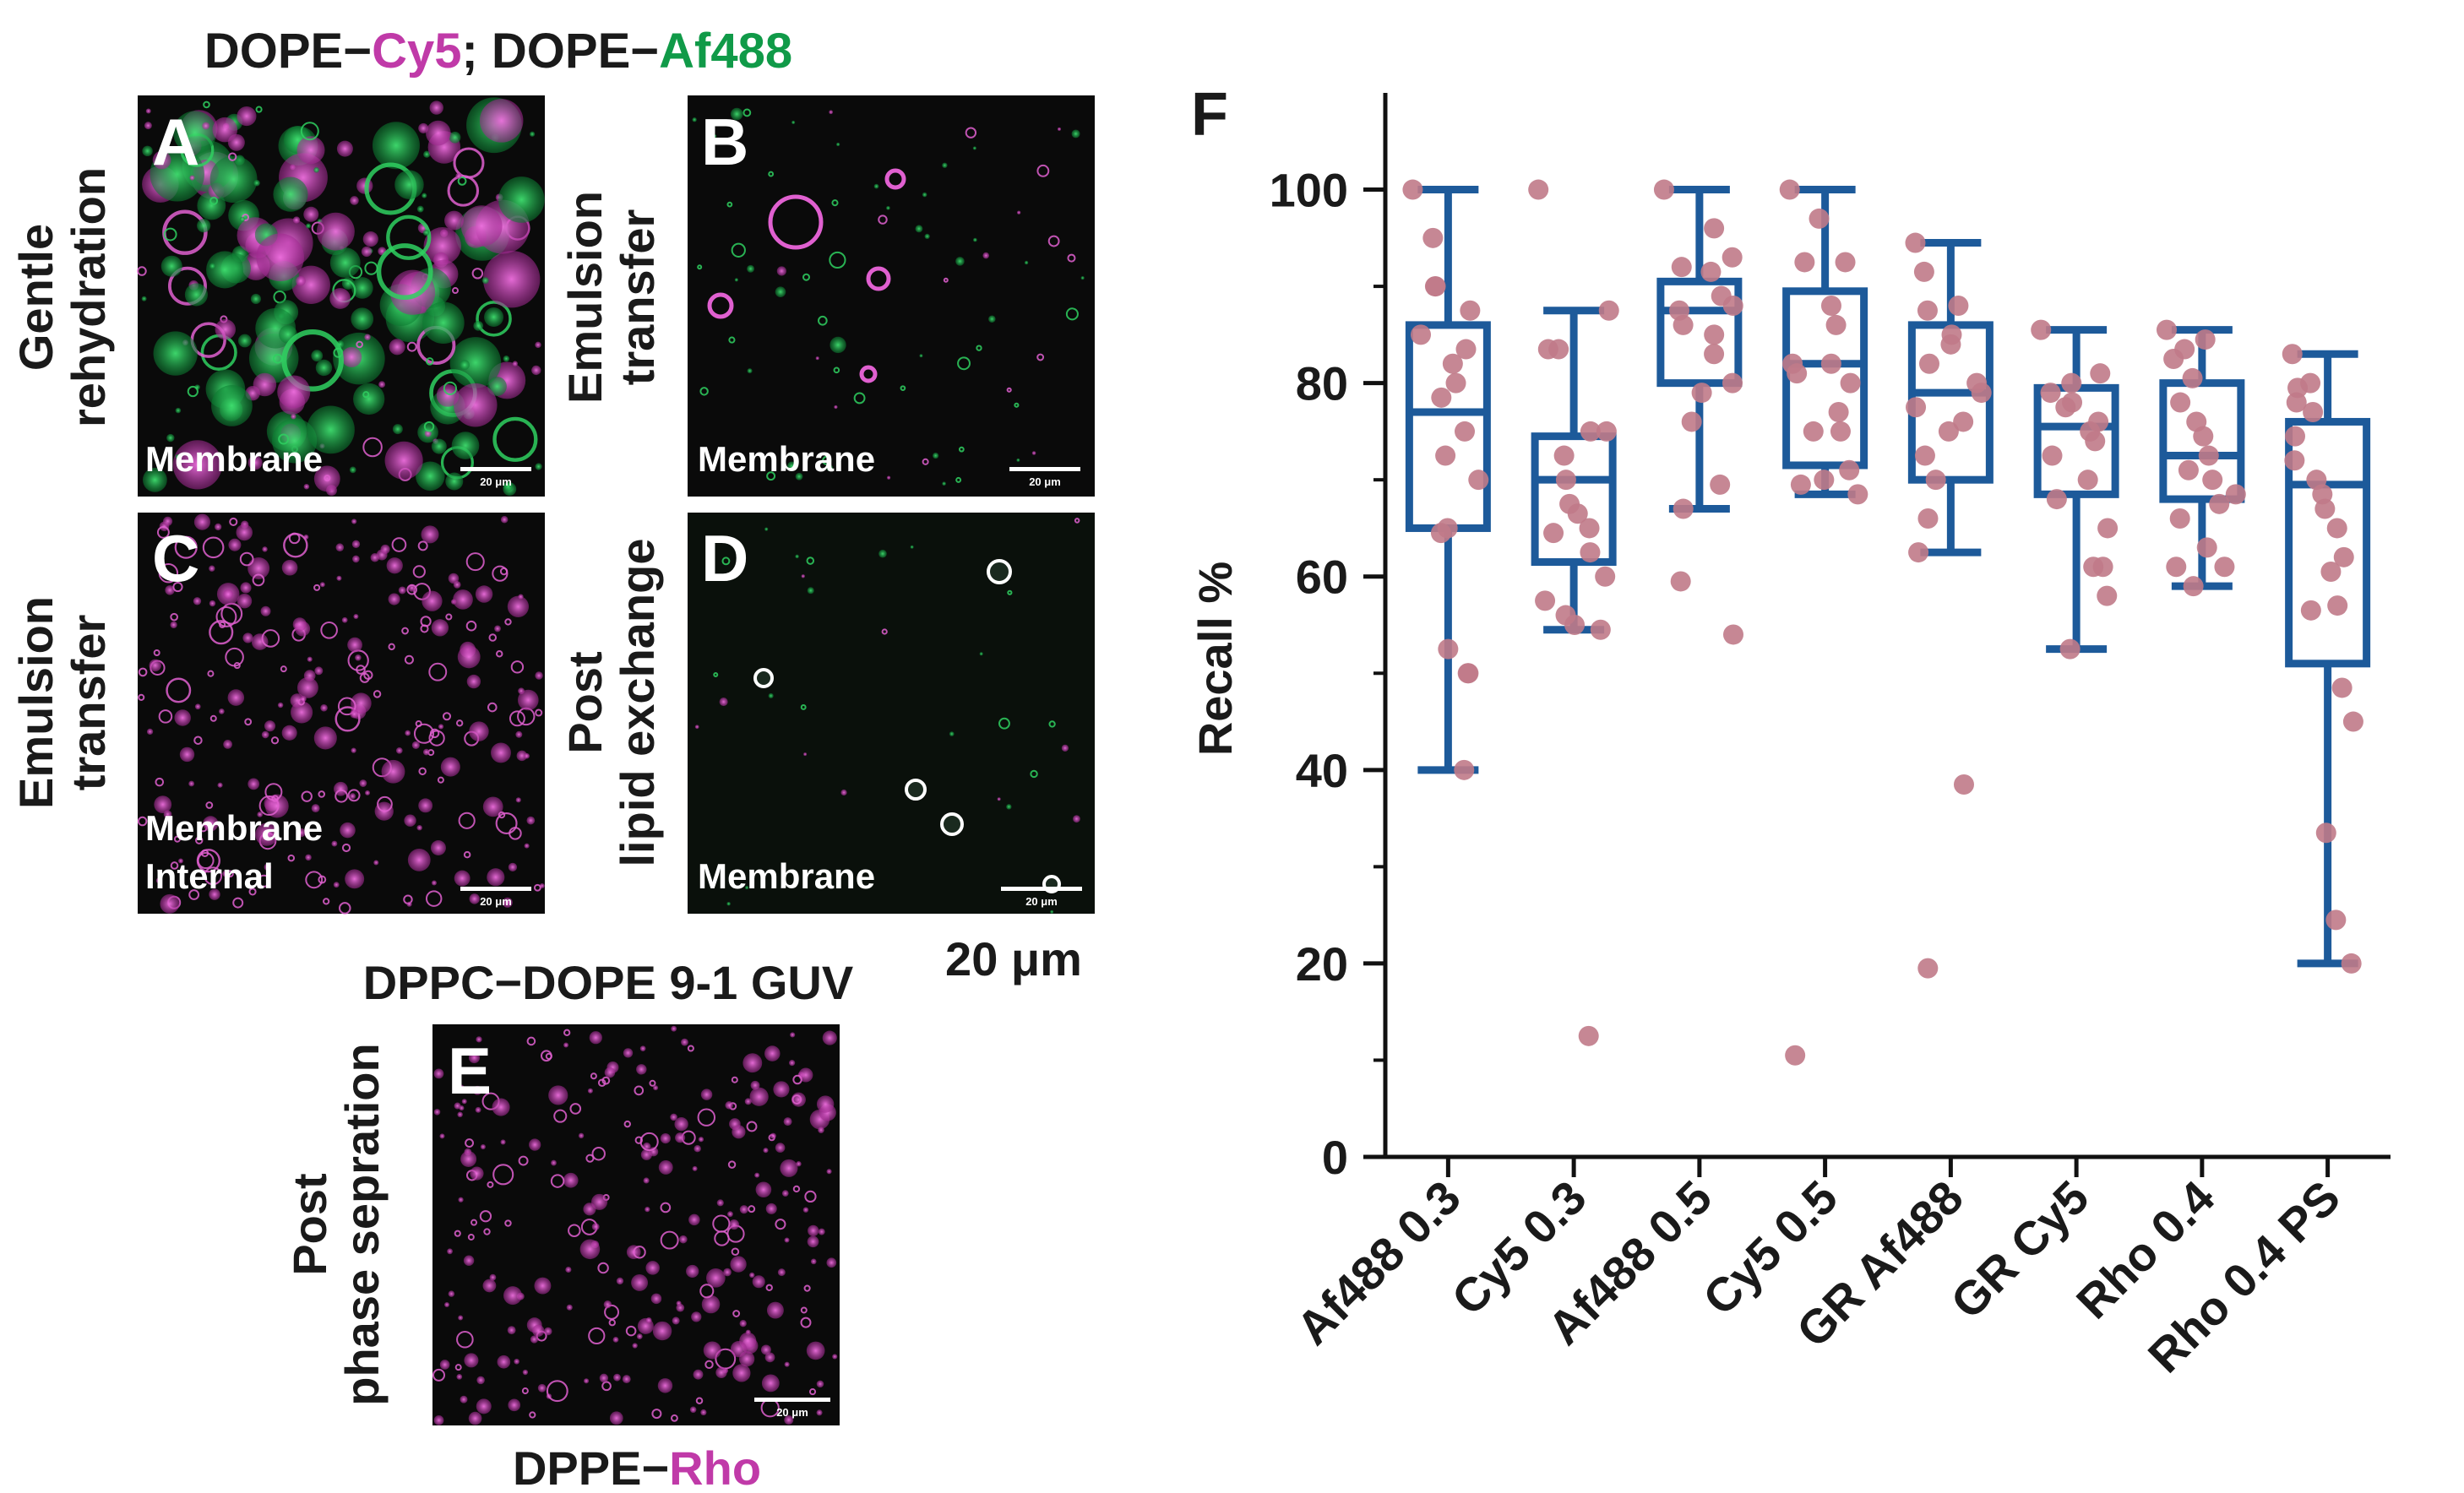 This screenshot has width=2464, height=1493. What do you see at coordinates (725, 142) in the screenshot?
I see `panel-b-letter: B` at bounding box center [725, 142].